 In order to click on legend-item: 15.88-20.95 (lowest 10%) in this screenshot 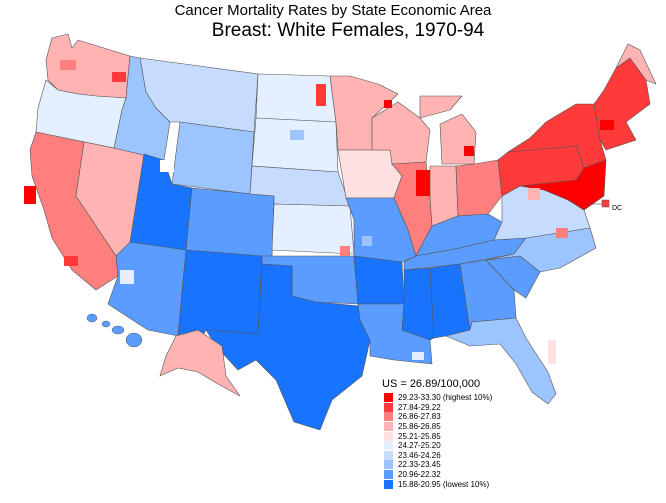, I will do `click(469, 484)`.